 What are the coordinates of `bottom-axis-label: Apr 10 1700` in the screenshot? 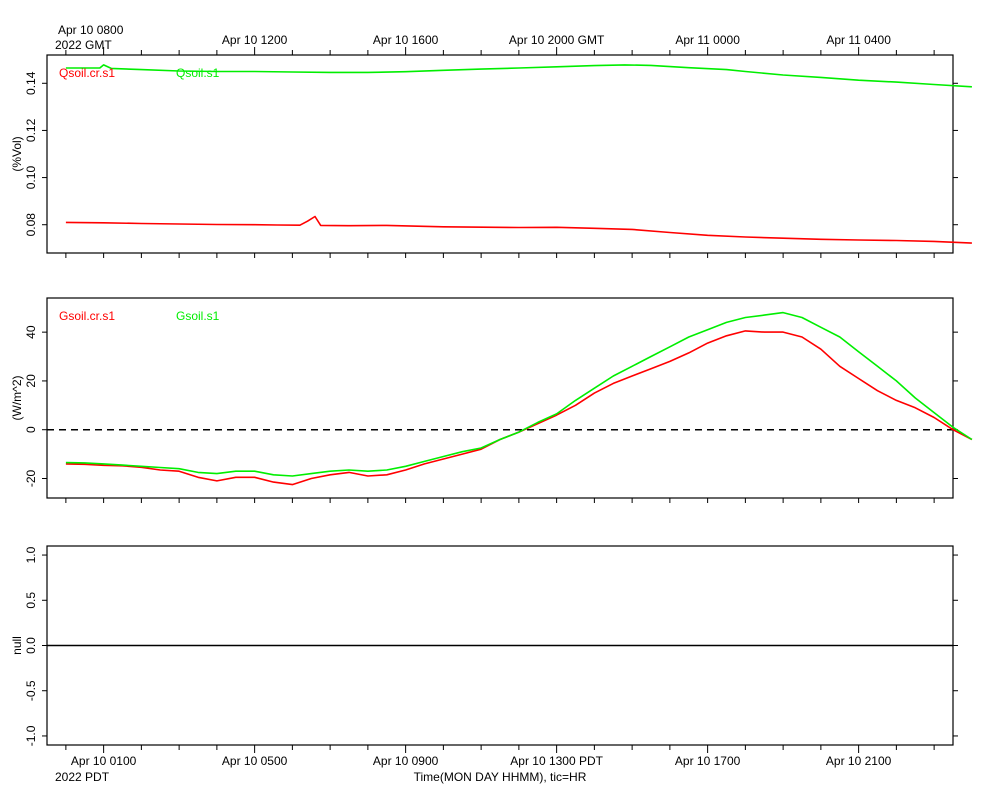 It's located at (708, 761).